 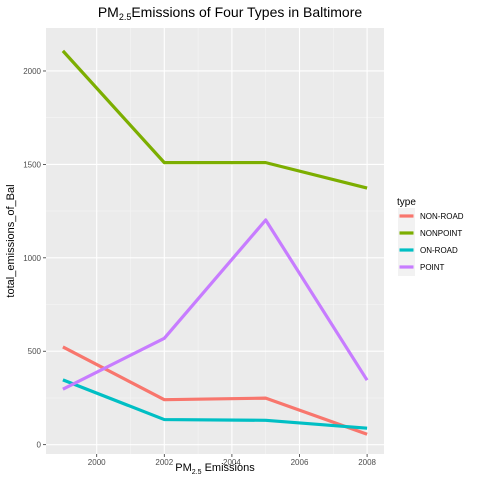 What do you see at coordinates (439, 250) in the screenshot?
I see `legend-label: ON-ROAD` at bounding box center [439, 250].